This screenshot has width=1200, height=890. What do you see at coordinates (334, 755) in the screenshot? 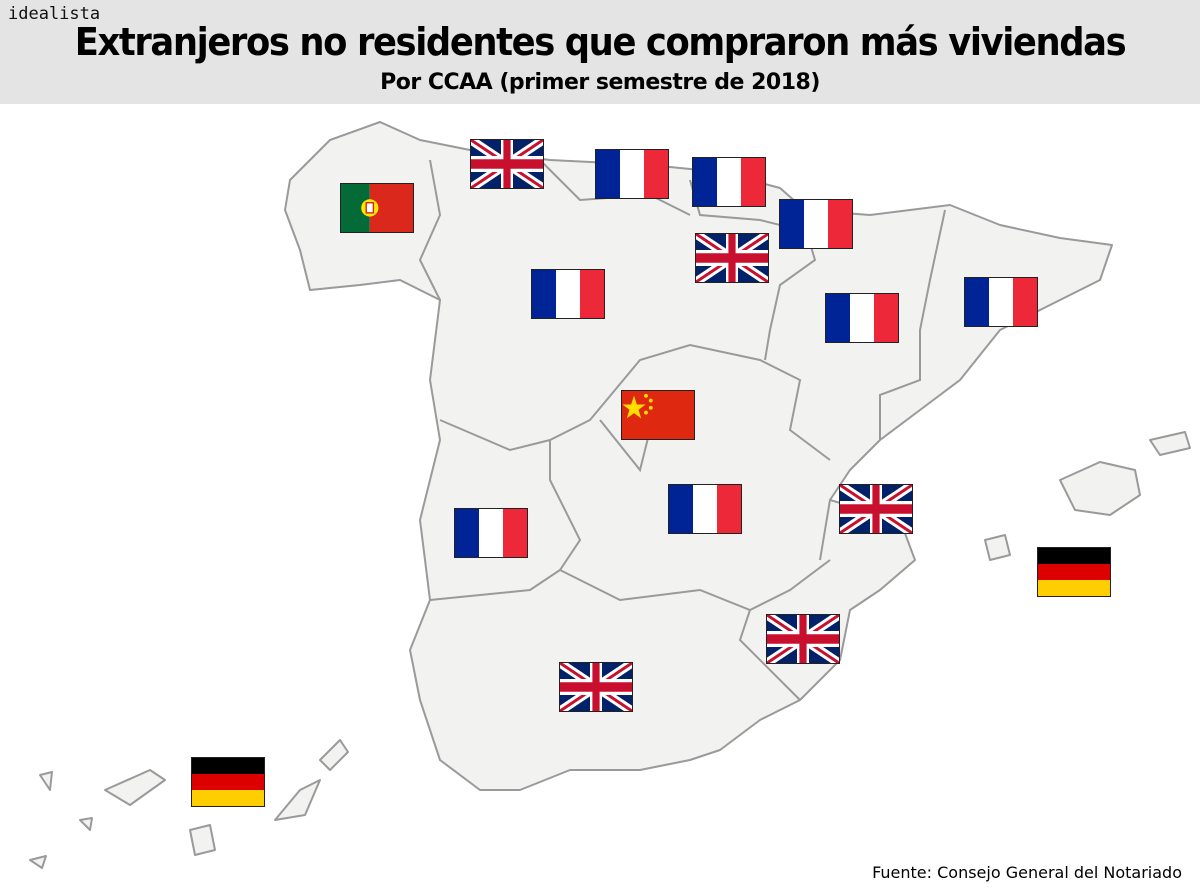
I see `lanzarote-outline` at bounding box center [334, 755].